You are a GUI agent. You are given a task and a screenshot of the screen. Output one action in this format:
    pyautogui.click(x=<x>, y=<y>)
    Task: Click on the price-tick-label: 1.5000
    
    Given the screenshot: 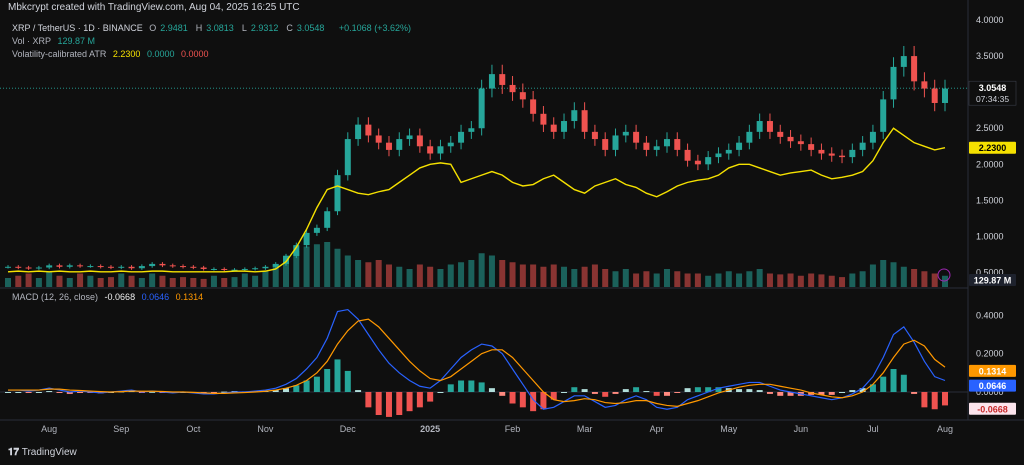 What is the action you would take?
    pyautogui.click(x=990, y=200)
    